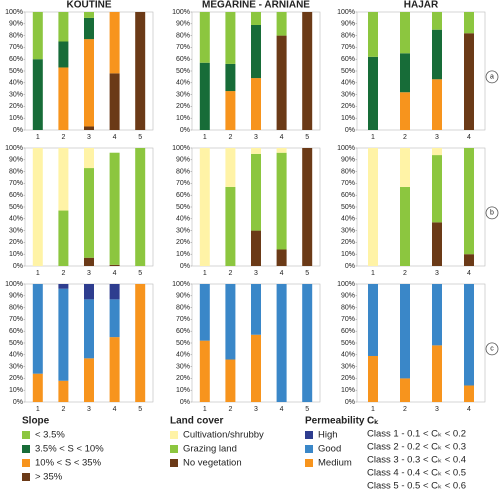 The width and height of the screenshot is (500, 490). Describe the element at coordinates (416, 434) in the screenshot. I see `ck-class: Class 1 - 0.1 < Cₖ < 0.2` at that location.